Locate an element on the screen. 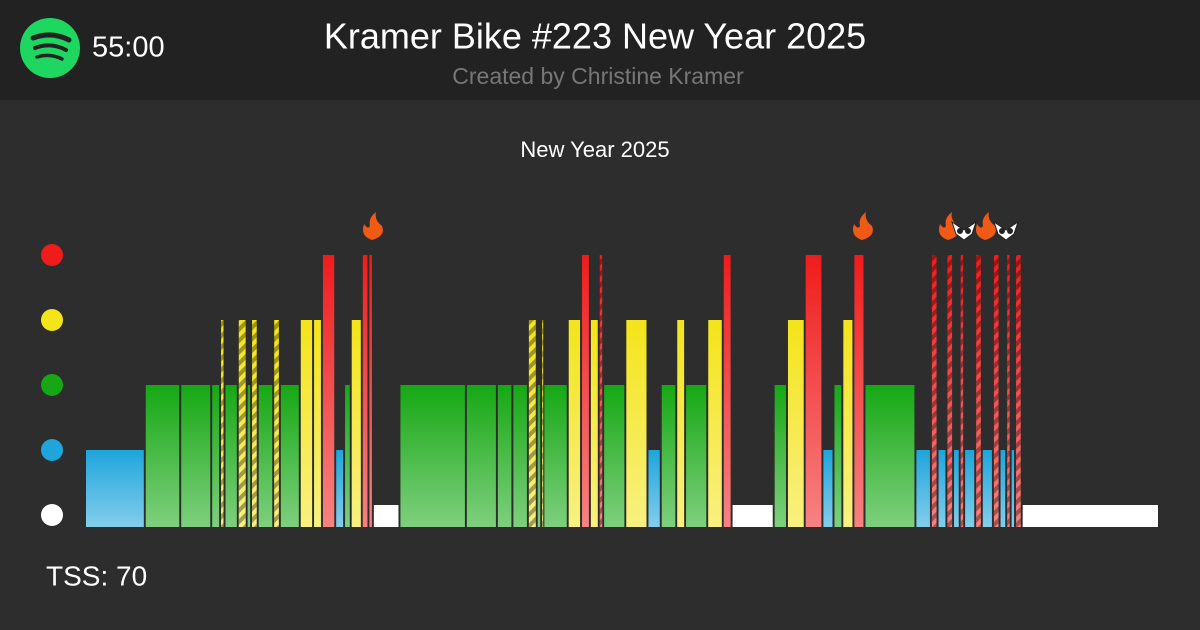  owl-icons is located at coordinates (985, 230).